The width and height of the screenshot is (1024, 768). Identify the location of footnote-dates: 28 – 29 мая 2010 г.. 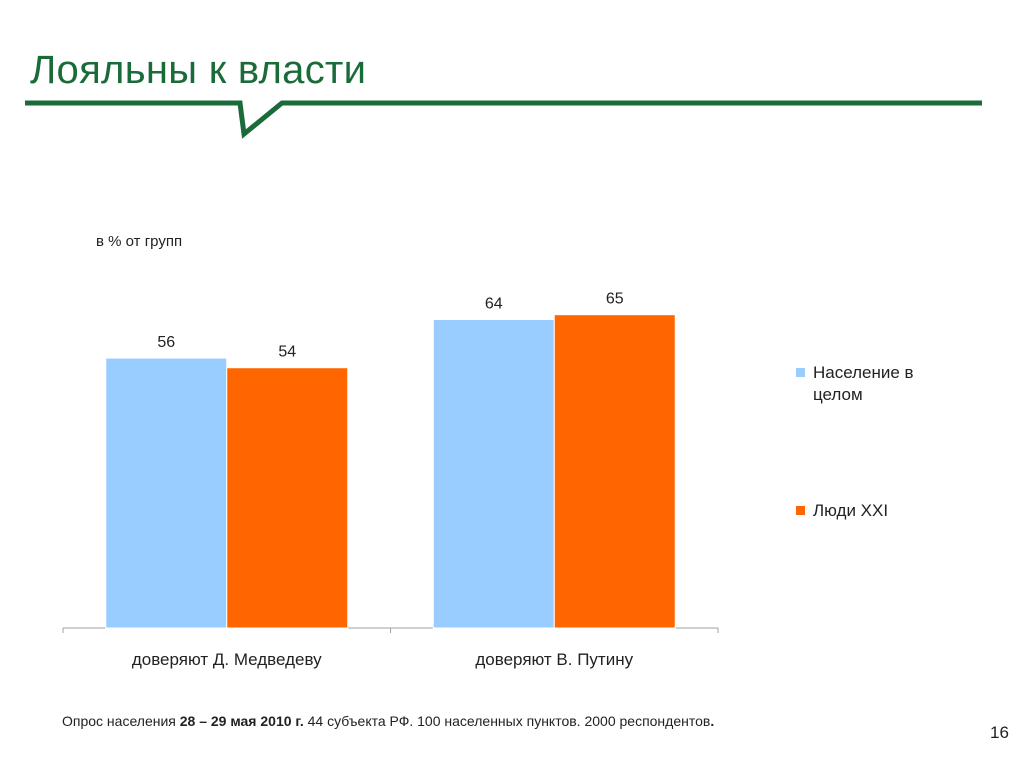
(241, 721).